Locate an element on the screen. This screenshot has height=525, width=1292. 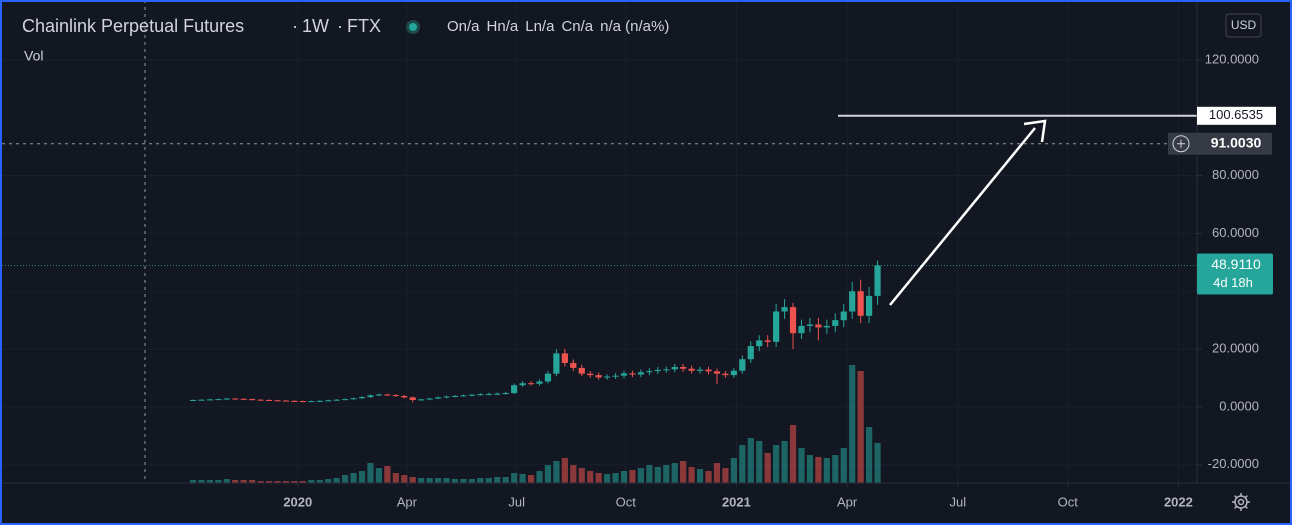
currency-box is located at coordinates (1243, 25).